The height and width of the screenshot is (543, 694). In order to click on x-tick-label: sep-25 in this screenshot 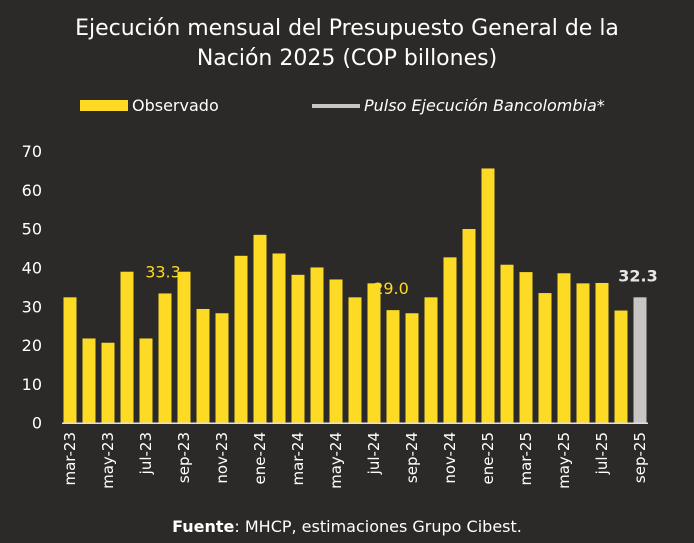, I will do `click(640, 457)`.